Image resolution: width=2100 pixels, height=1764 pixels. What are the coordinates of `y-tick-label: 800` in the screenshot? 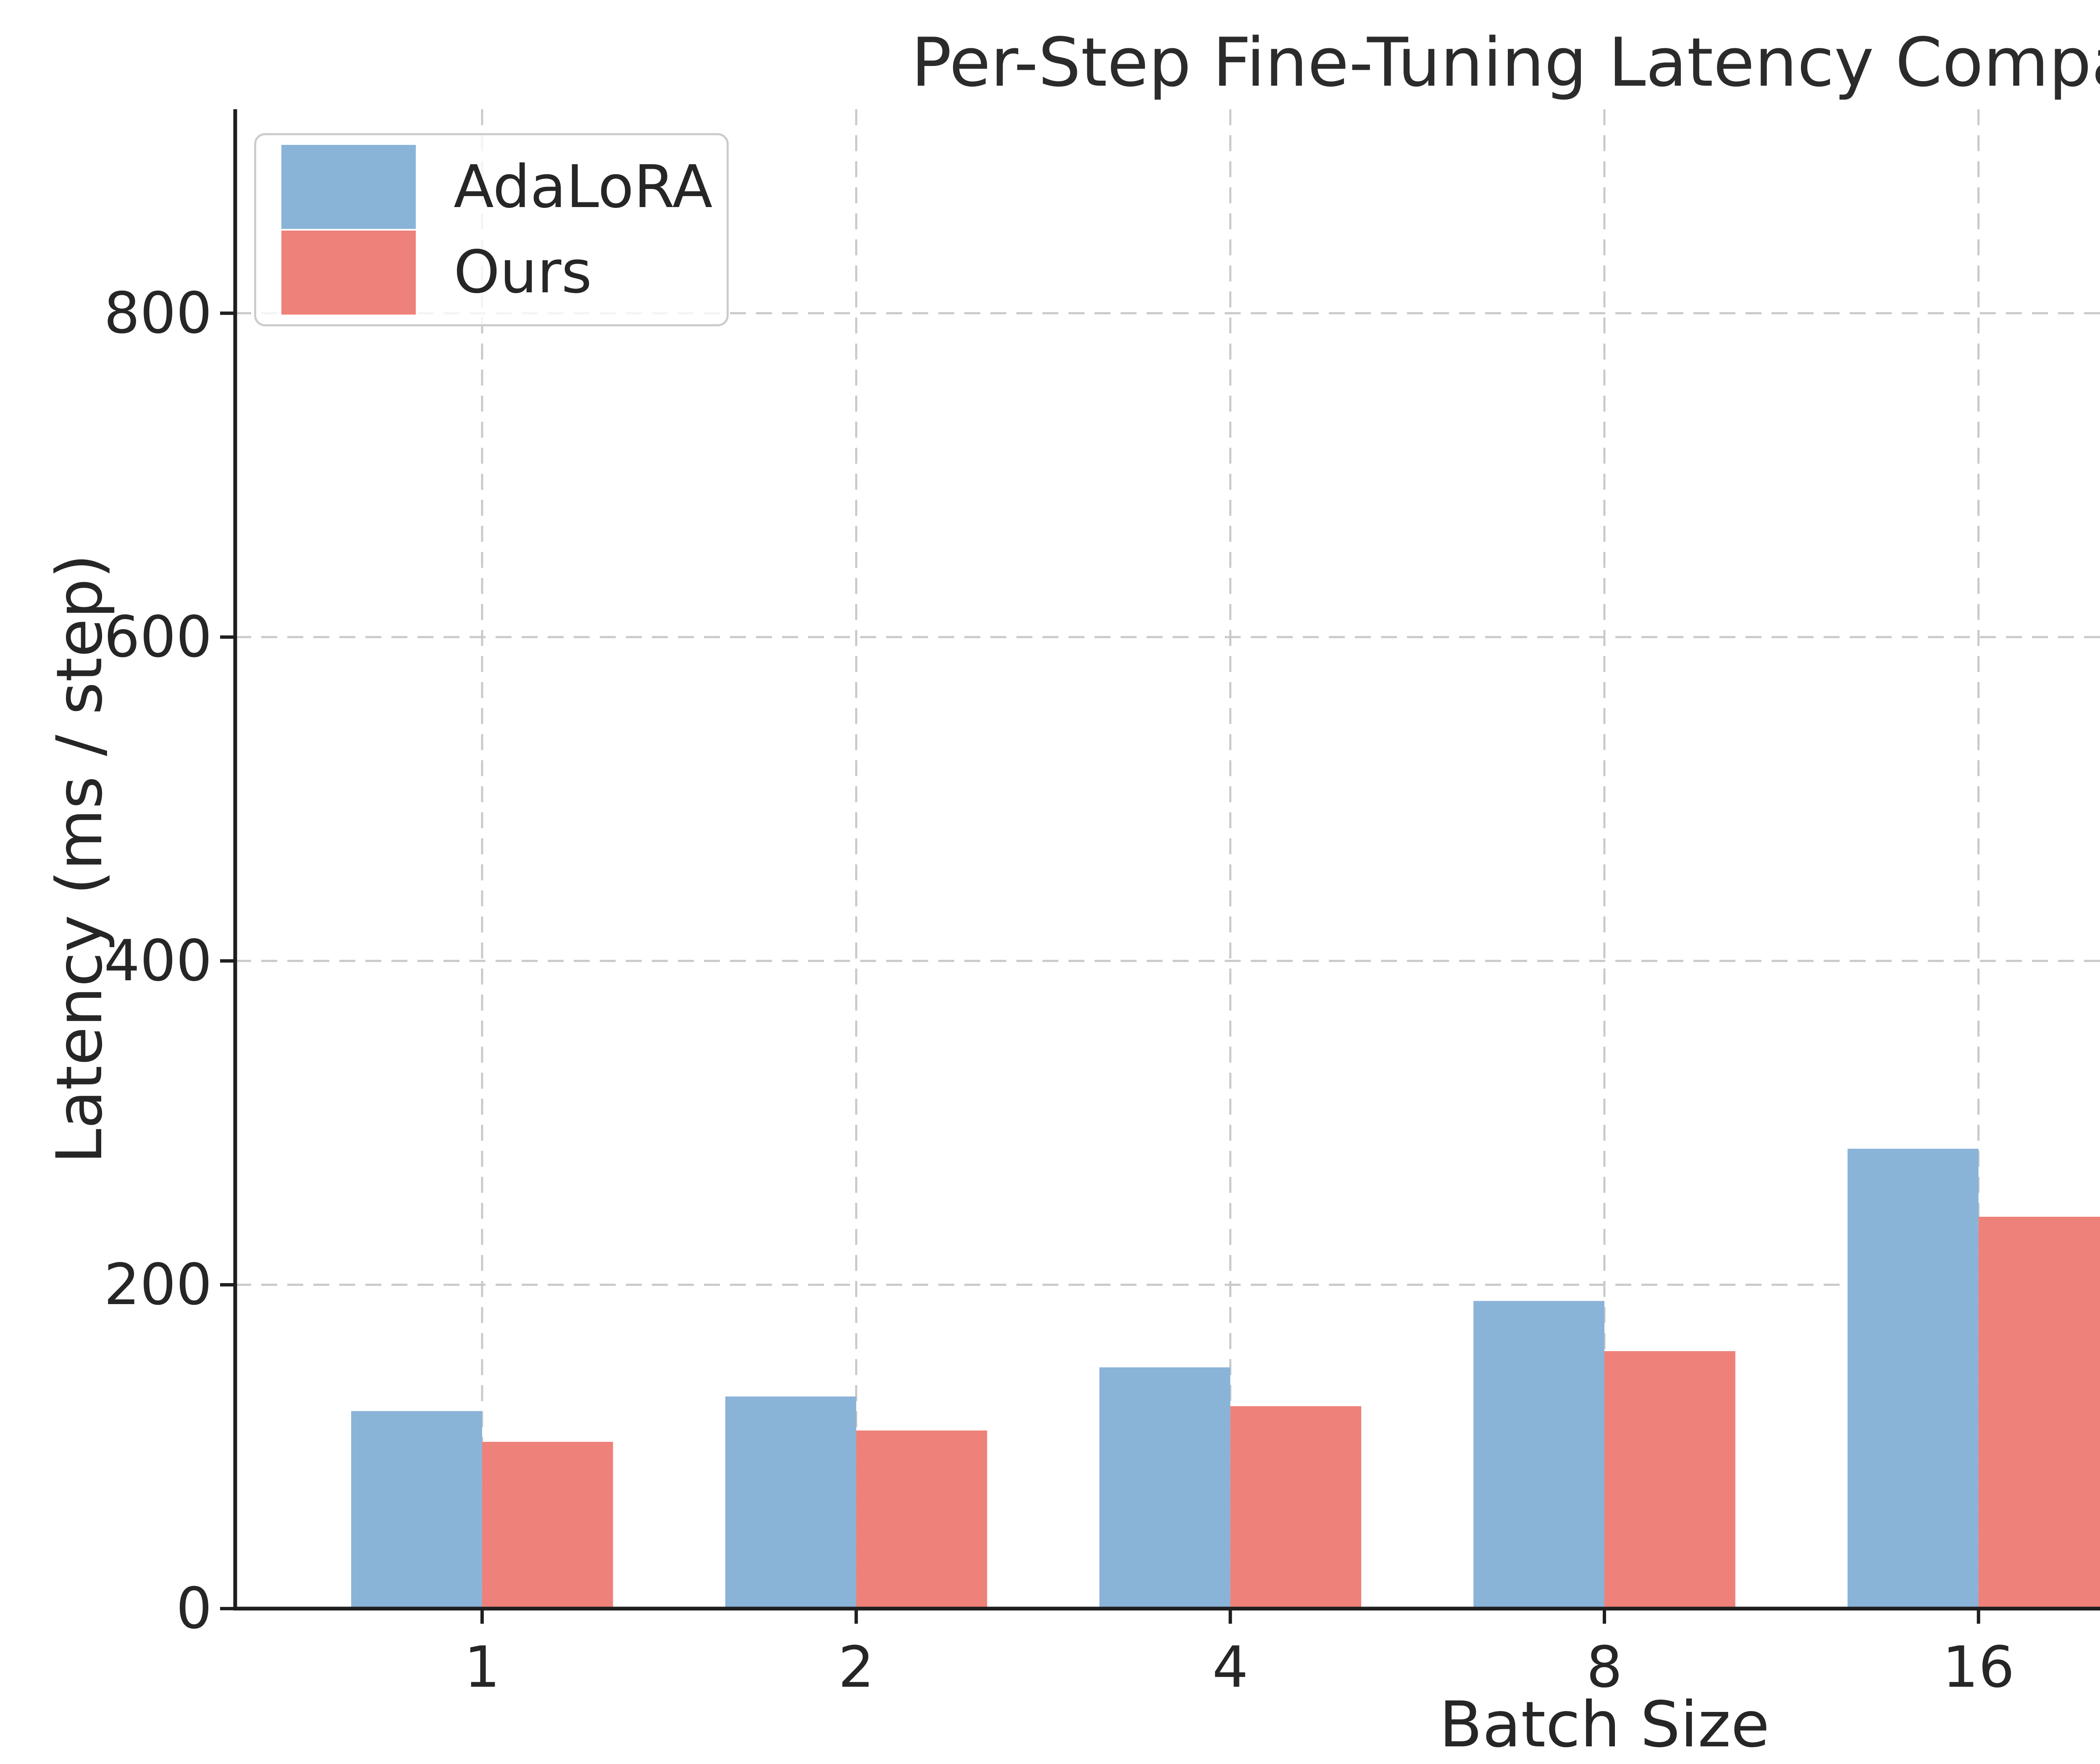 It's located at (158, 313).